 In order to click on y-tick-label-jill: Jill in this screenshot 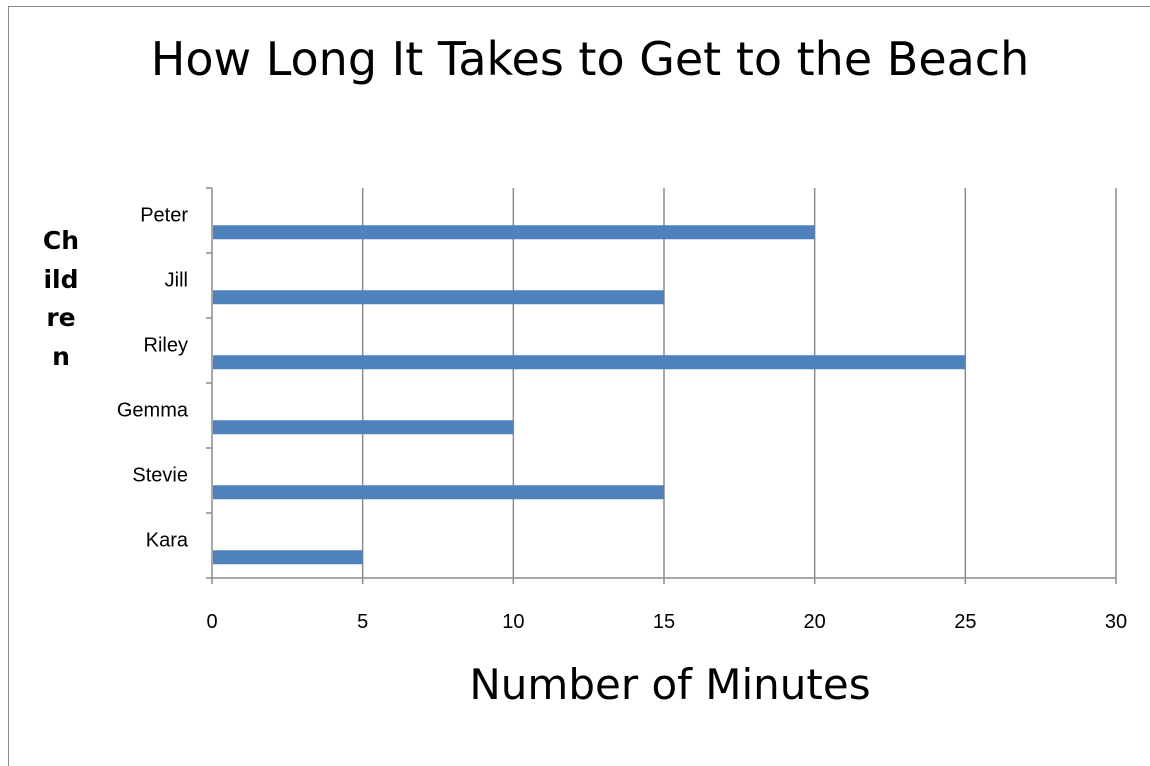, I will do `click(176, 281)`.